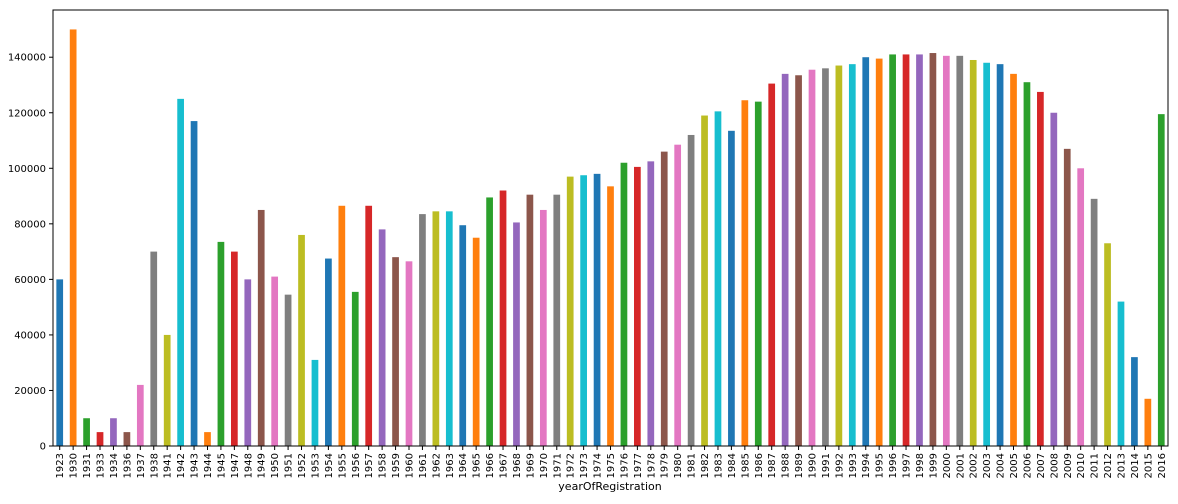  Describe the element at coordinates (436, 328) in the screenshot. I see `bar-1962` at that location.